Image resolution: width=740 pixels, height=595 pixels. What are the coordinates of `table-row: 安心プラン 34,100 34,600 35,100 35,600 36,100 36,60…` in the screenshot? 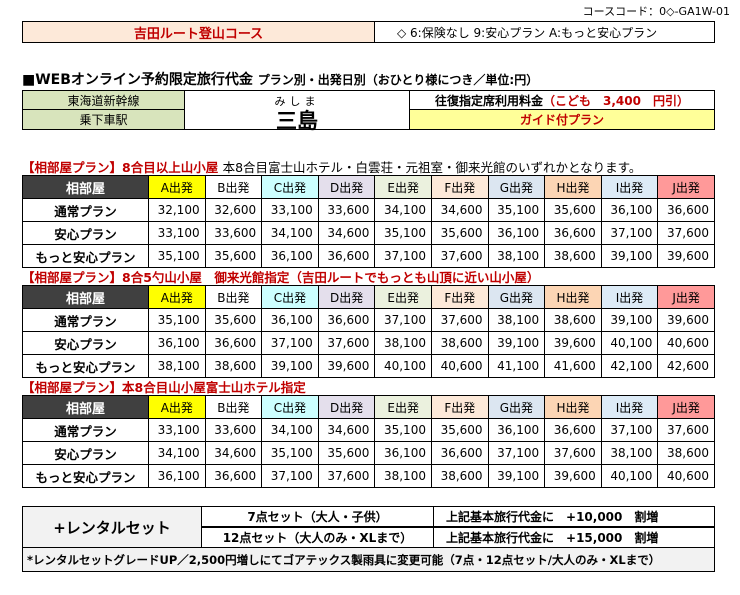 It's located at (368, 453).